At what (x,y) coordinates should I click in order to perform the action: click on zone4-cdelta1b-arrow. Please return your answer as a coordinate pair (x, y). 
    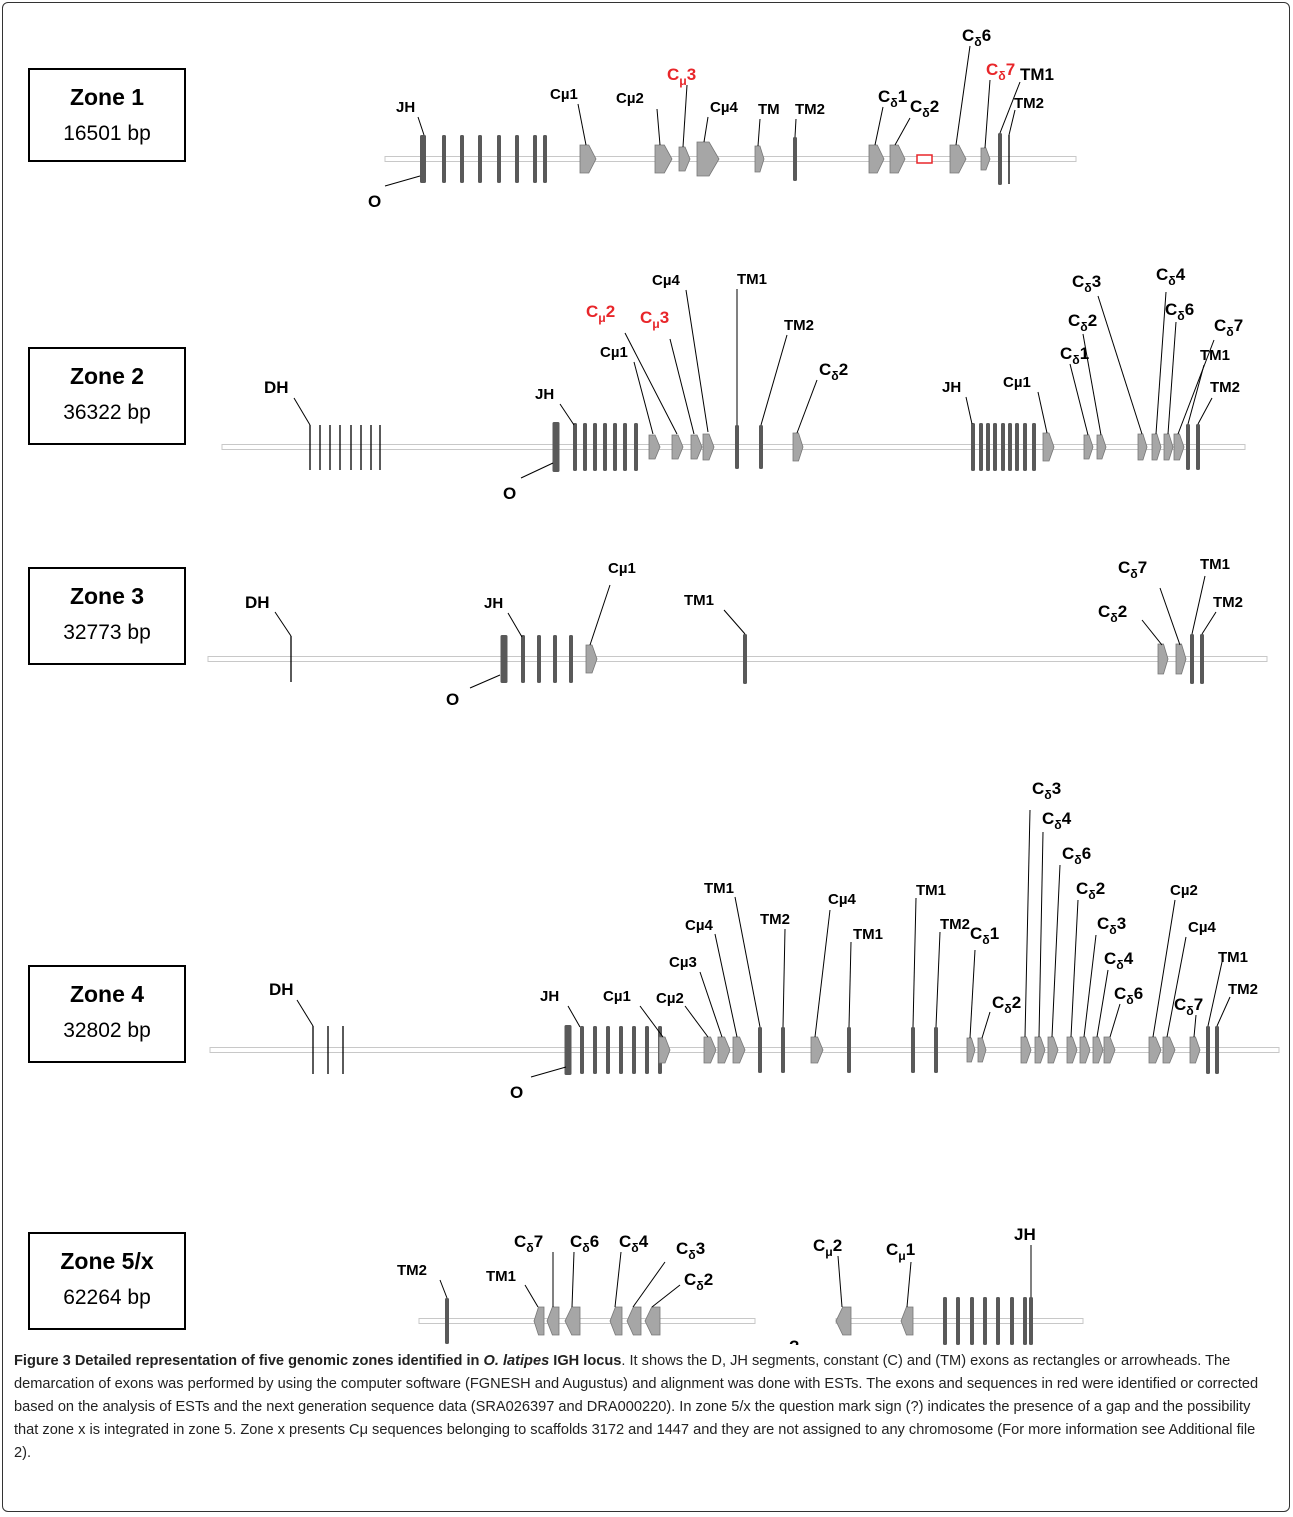
    Looking at the image, I should click on (982, 1050).